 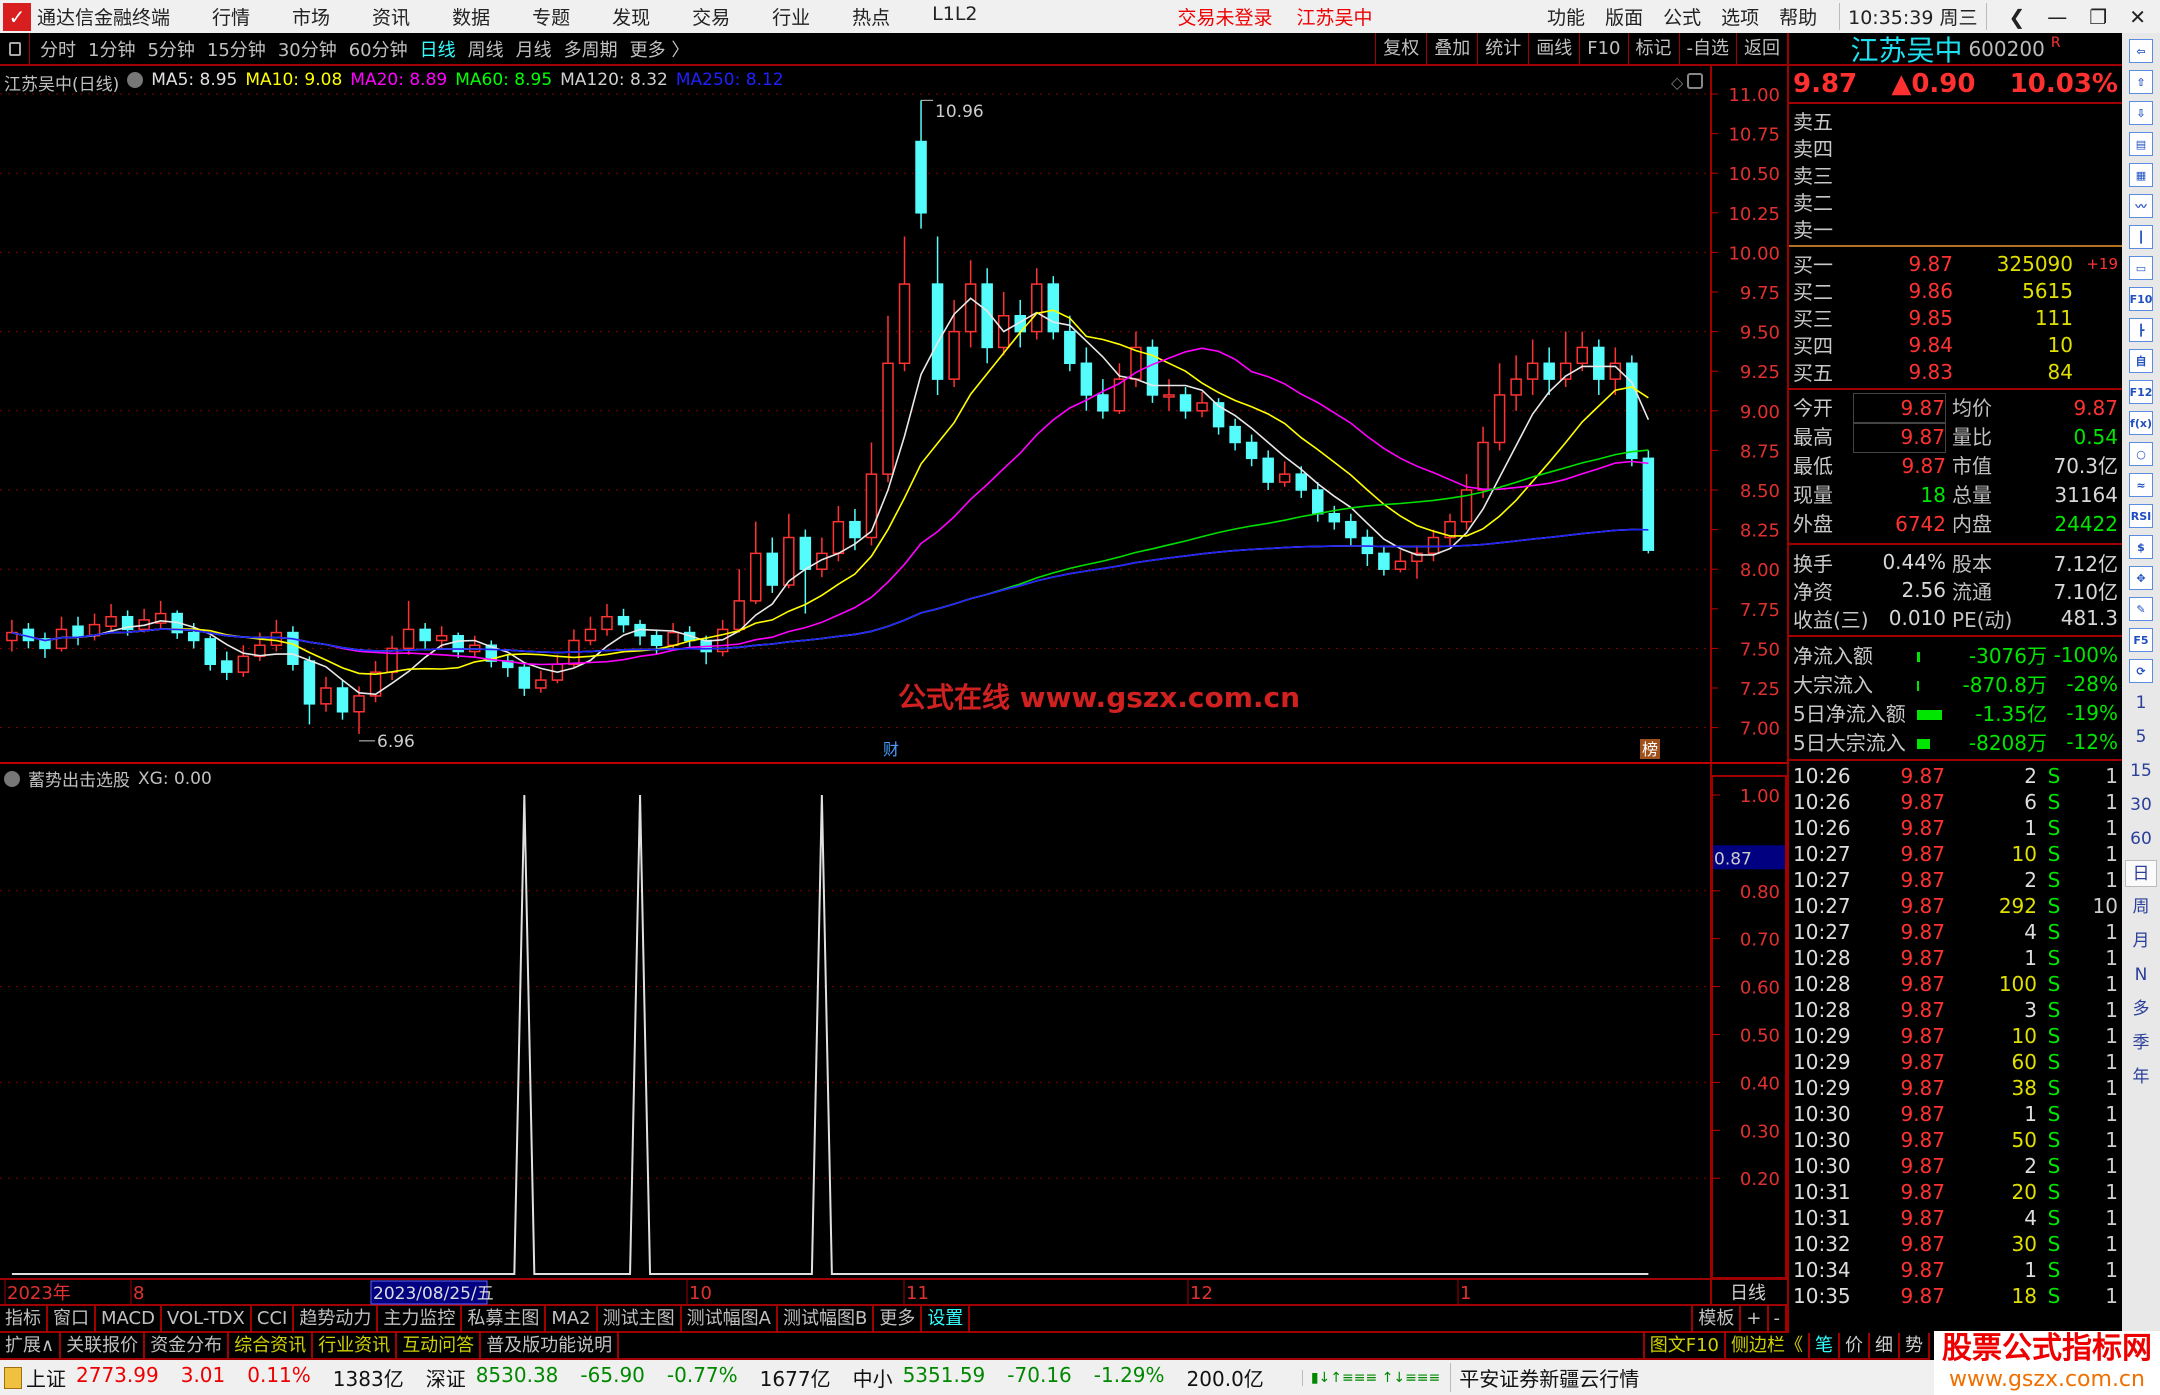 I want to click on index-name: 中小, so click(x=872, y=1379).